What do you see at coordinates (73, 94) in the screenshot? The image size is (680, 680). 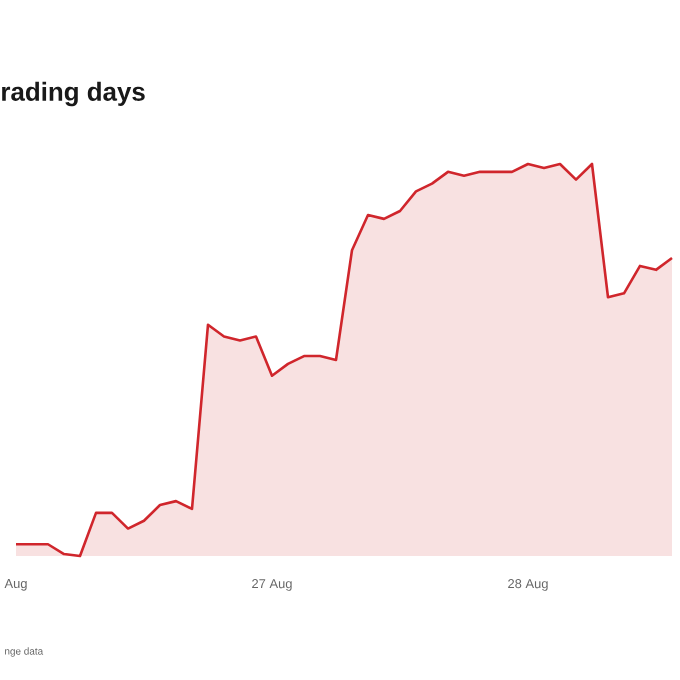 I see `chart-title: rading days` at bounding box center [73, 94].